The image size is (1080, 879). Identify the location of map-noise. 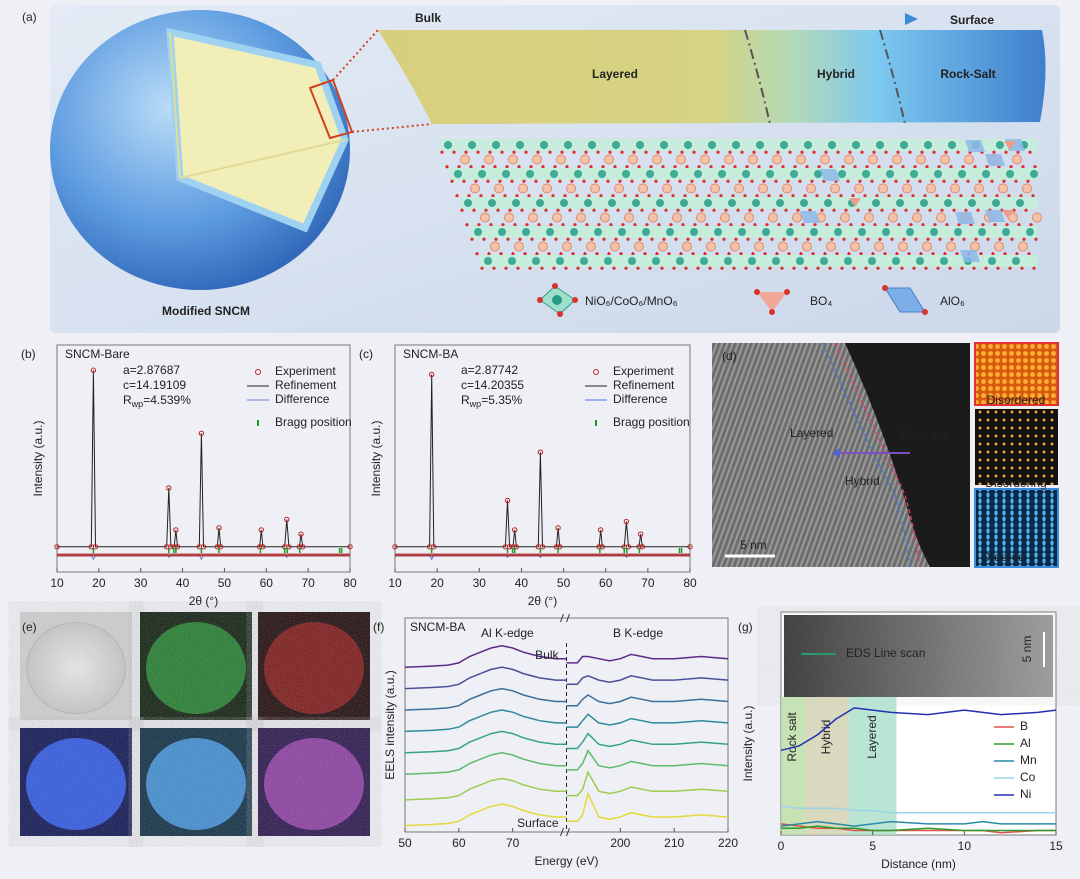
(196, 666).